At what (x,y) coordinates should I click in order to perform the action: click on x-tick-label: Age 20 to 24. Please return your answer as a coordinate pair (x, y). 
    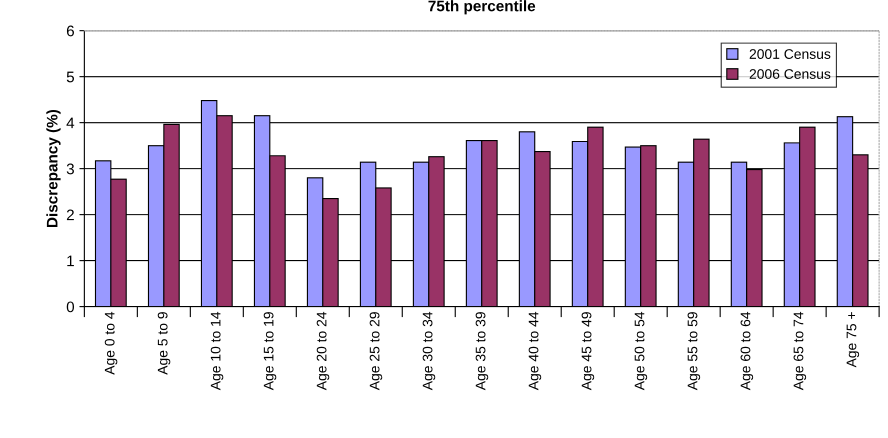
    Looking at the image, I should click on (323, 351).